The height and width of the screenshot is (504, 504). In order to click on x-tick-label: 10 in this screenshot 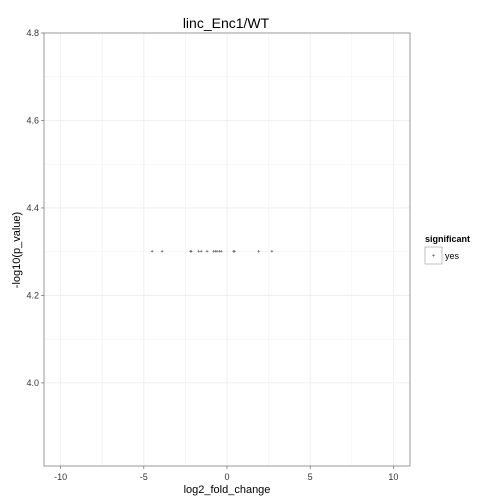, I will do `click(393, 477)`.